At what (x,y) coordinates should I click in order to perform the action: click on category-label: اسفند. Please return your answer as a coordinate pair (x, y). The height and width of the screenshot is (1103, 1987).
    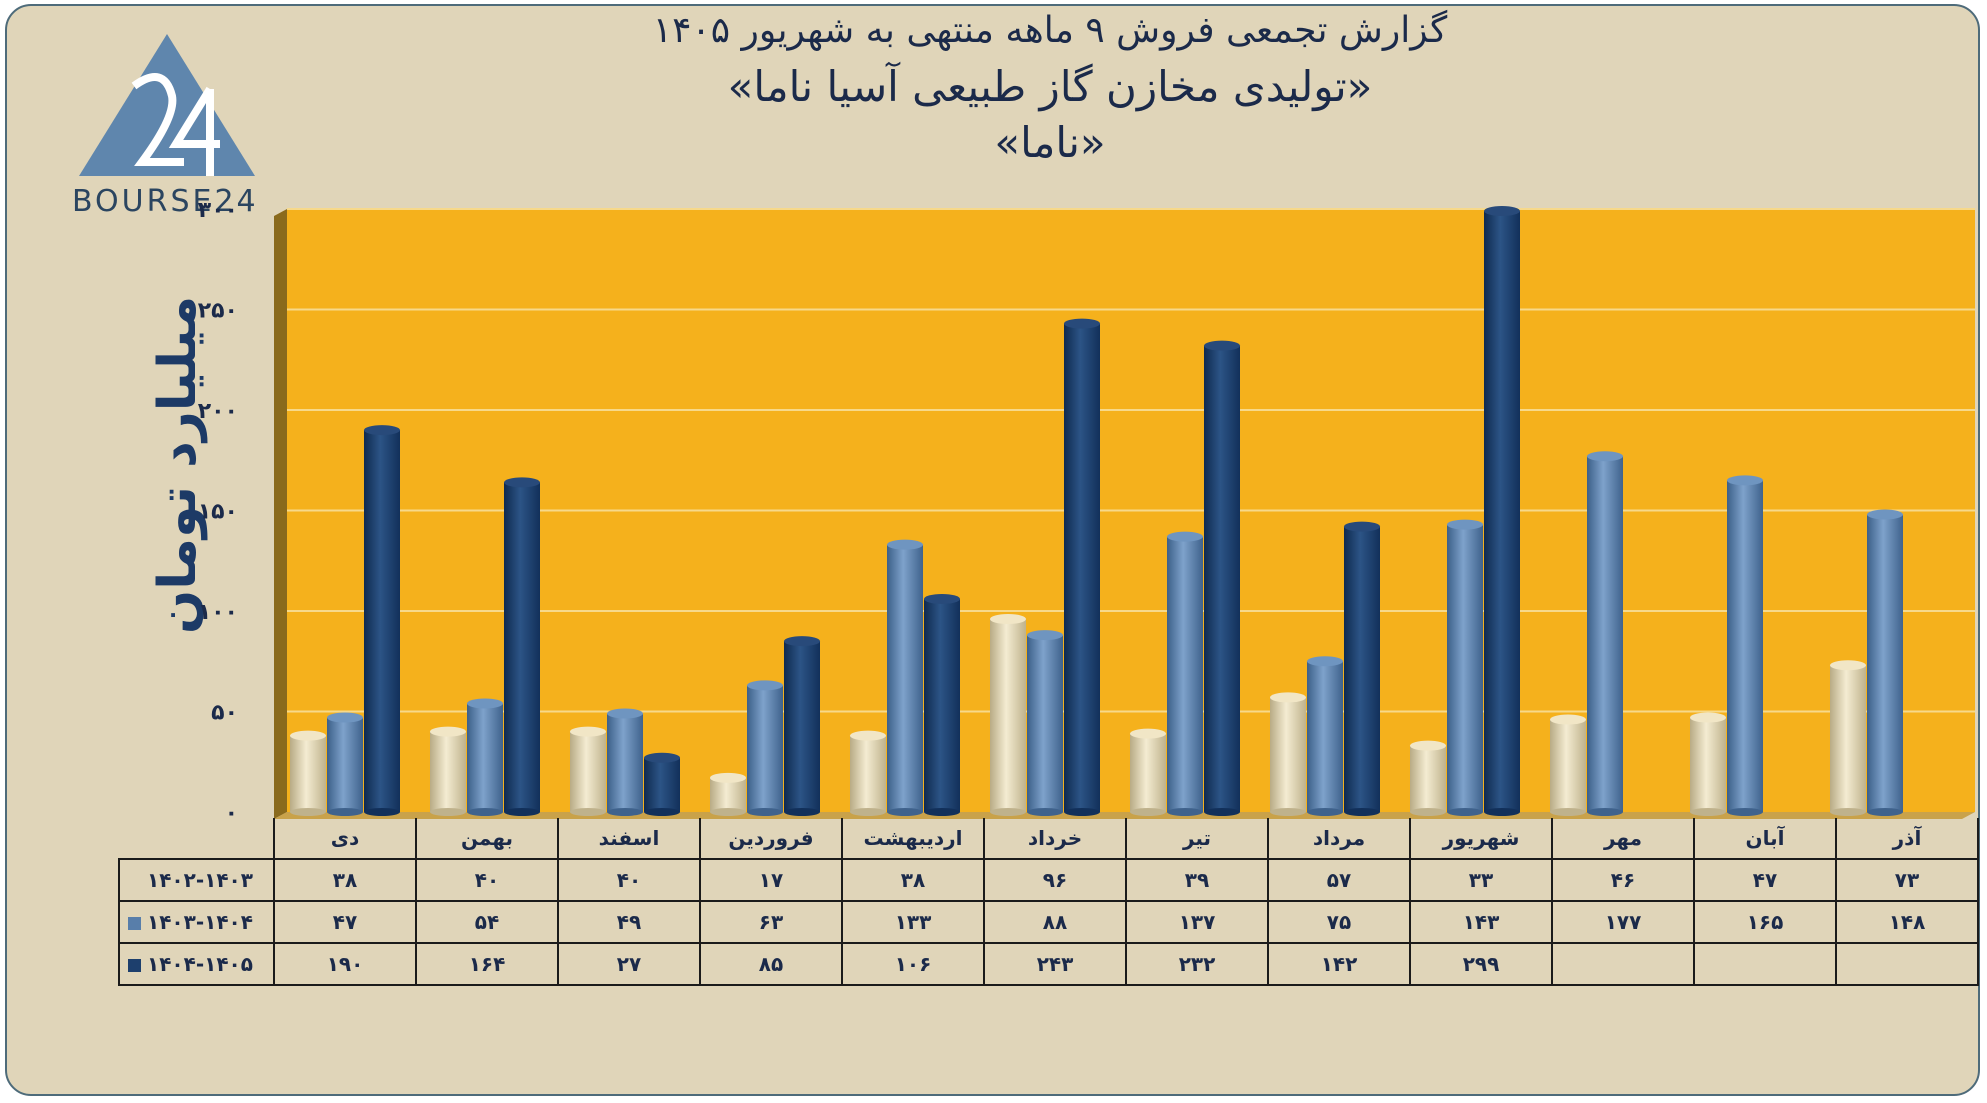
    Looking at the image, I should click on (629, 839).